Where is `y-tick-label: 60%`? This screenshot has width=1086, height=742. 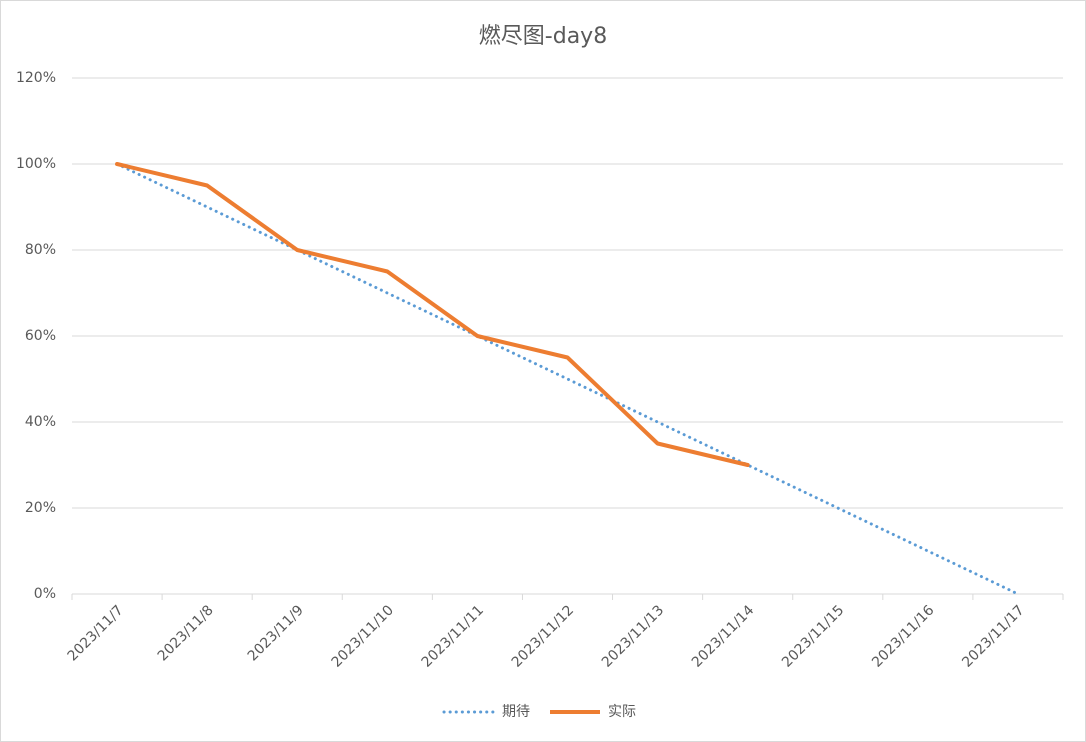
y-tick-label: 60% is located at coordinates (40, 336).